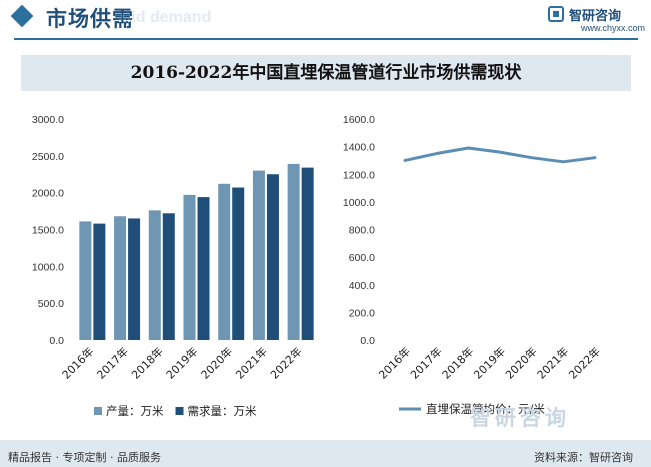 The width and height of the screenshot is (651, 467). I want to click on logo-name: 智研咨询, so click(595, 16).